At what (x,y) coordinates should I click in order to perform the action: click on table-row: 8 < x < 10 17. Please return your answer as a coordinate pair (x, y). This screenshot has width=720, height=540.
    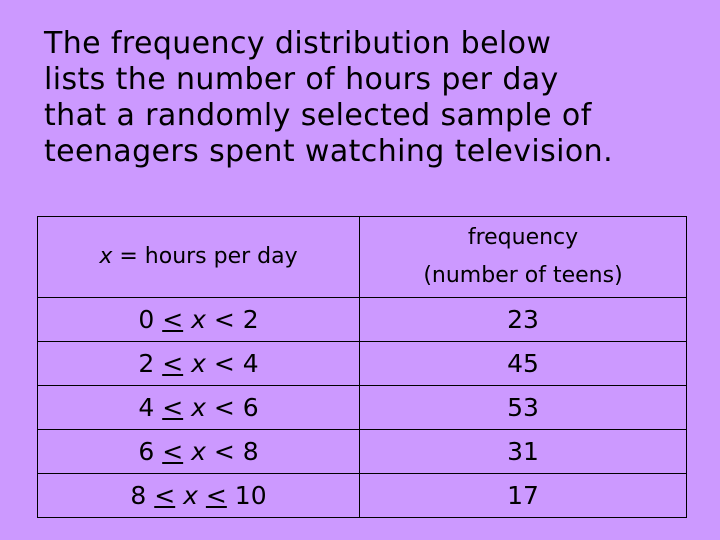
    Looking at the image, I should click on (362, 495).